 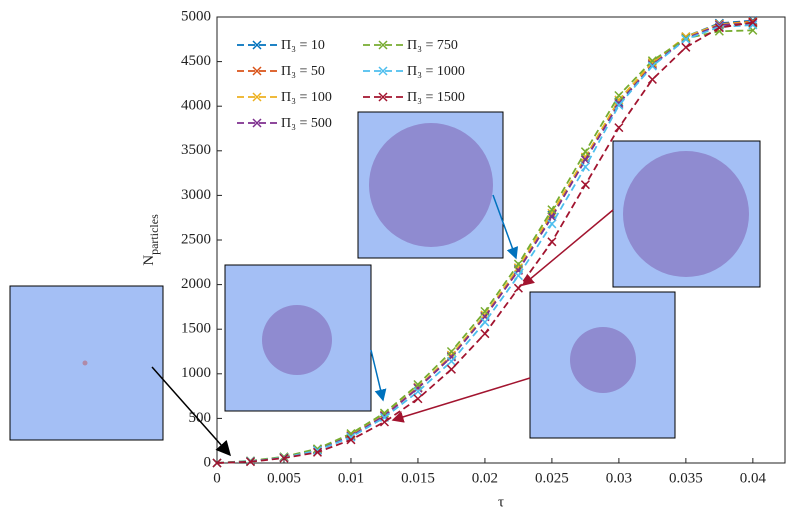 What do you see at coordinates (303, 71) in the screenshot?
I see `legend-label: Π₃ = 50` at bounding box center [303, 71].